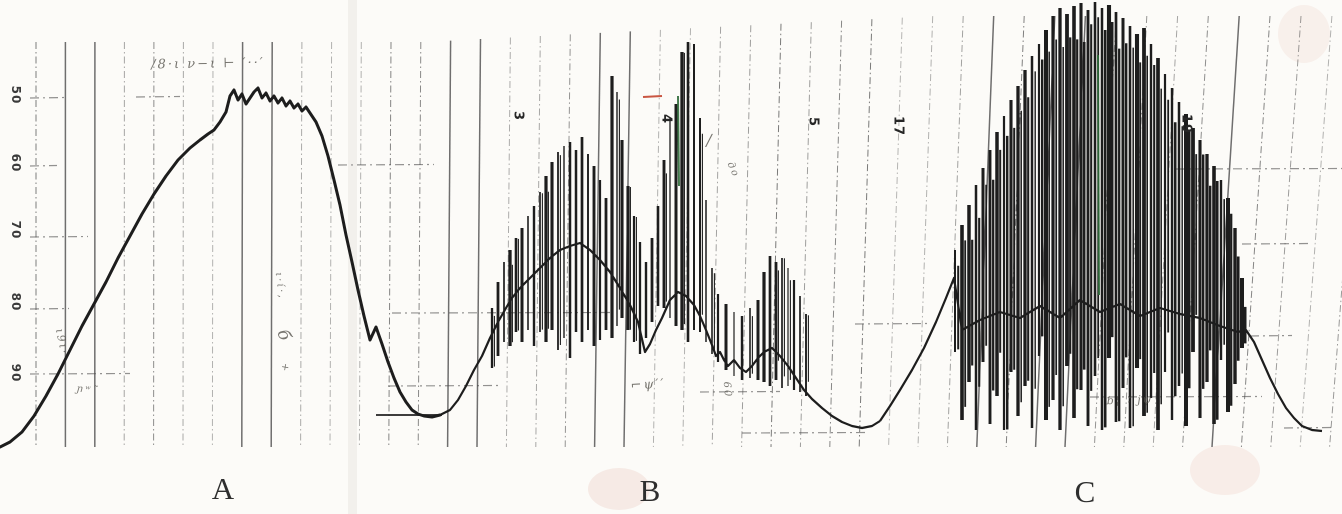 The width and height of the screenshot is (1342, 514). I want to click on section-label-a: A, so click(223, 488).